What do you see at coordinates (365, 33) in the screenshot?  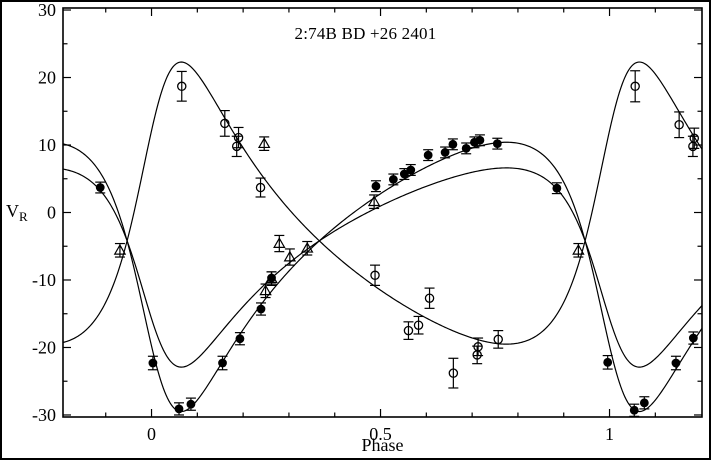 I see `plot-title: 2:74B BD +26 2401` at bounding box center [365, 33].